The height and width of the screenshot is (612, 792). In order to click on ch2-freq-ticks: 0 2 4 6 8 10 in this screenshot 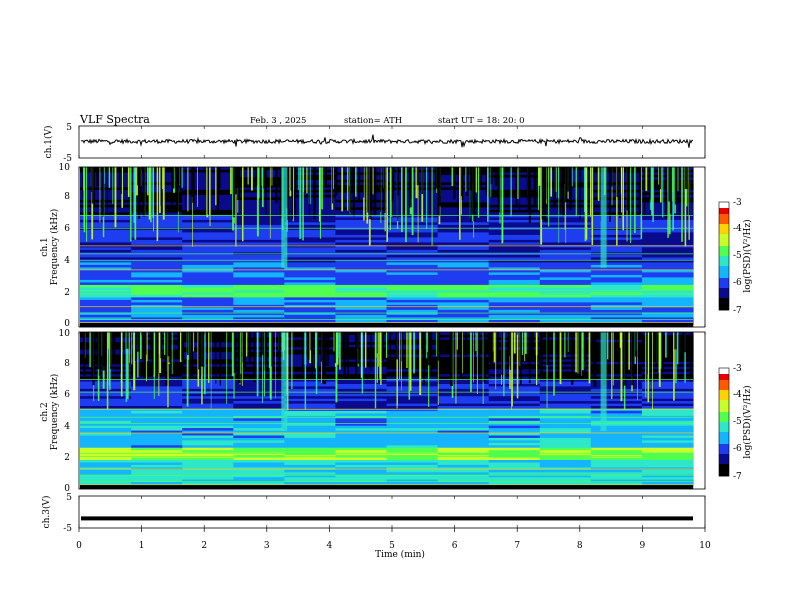, I will do `click(65, 411)`.